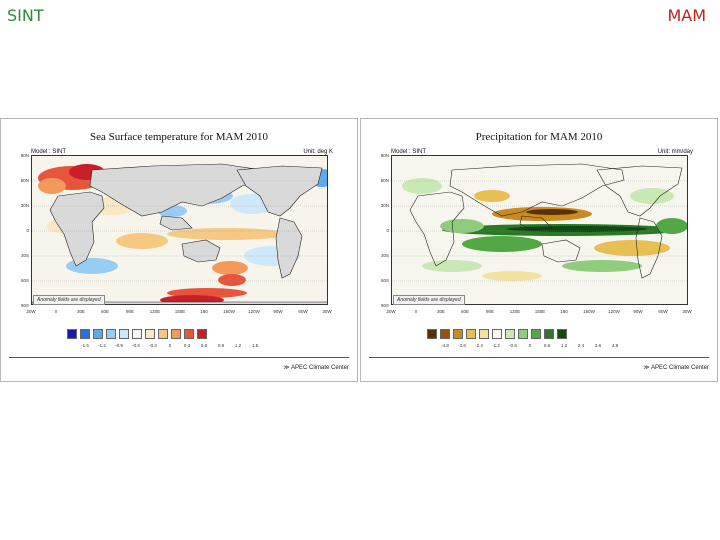  I want to click on legend-tick: 2.4, so click(581, 345).